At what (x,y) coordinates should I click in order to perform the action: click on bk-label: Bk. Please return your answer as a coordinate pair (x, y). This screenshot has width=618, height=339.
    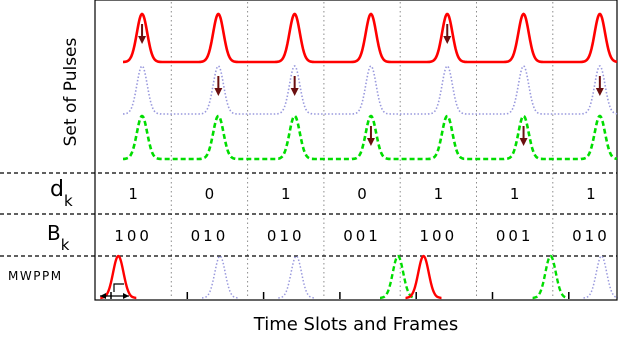
    Looking at the image, I should click on (58, 237).